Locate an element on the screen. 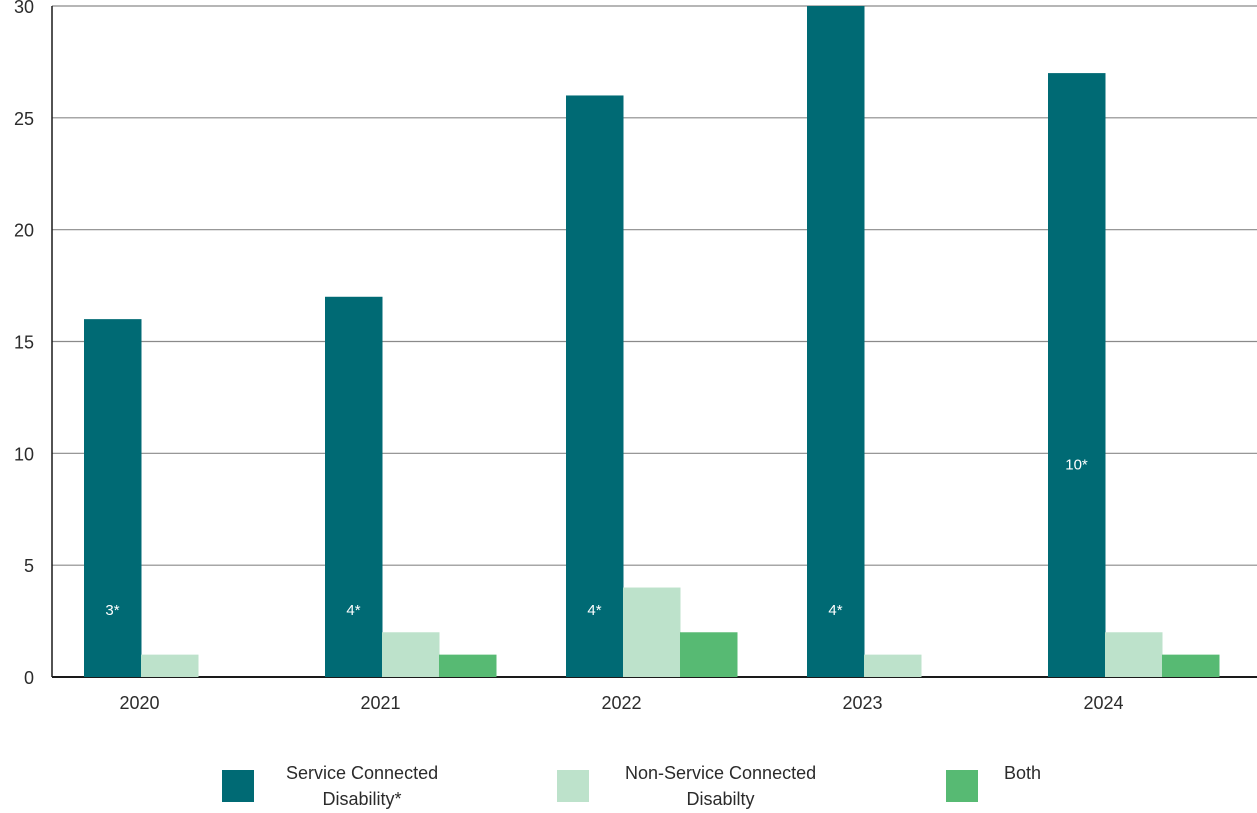  x-tick-label: 2020 is located at coordinates (139, 703).